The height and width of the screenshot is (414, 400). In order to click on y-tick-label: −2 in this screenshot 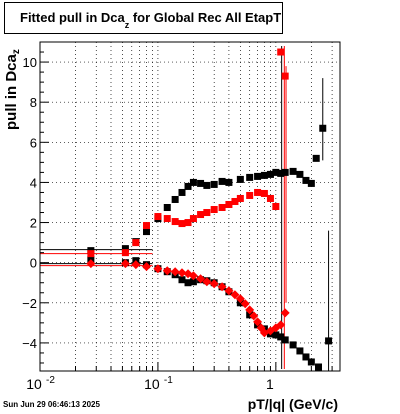, I will do `click(29, 303)`.